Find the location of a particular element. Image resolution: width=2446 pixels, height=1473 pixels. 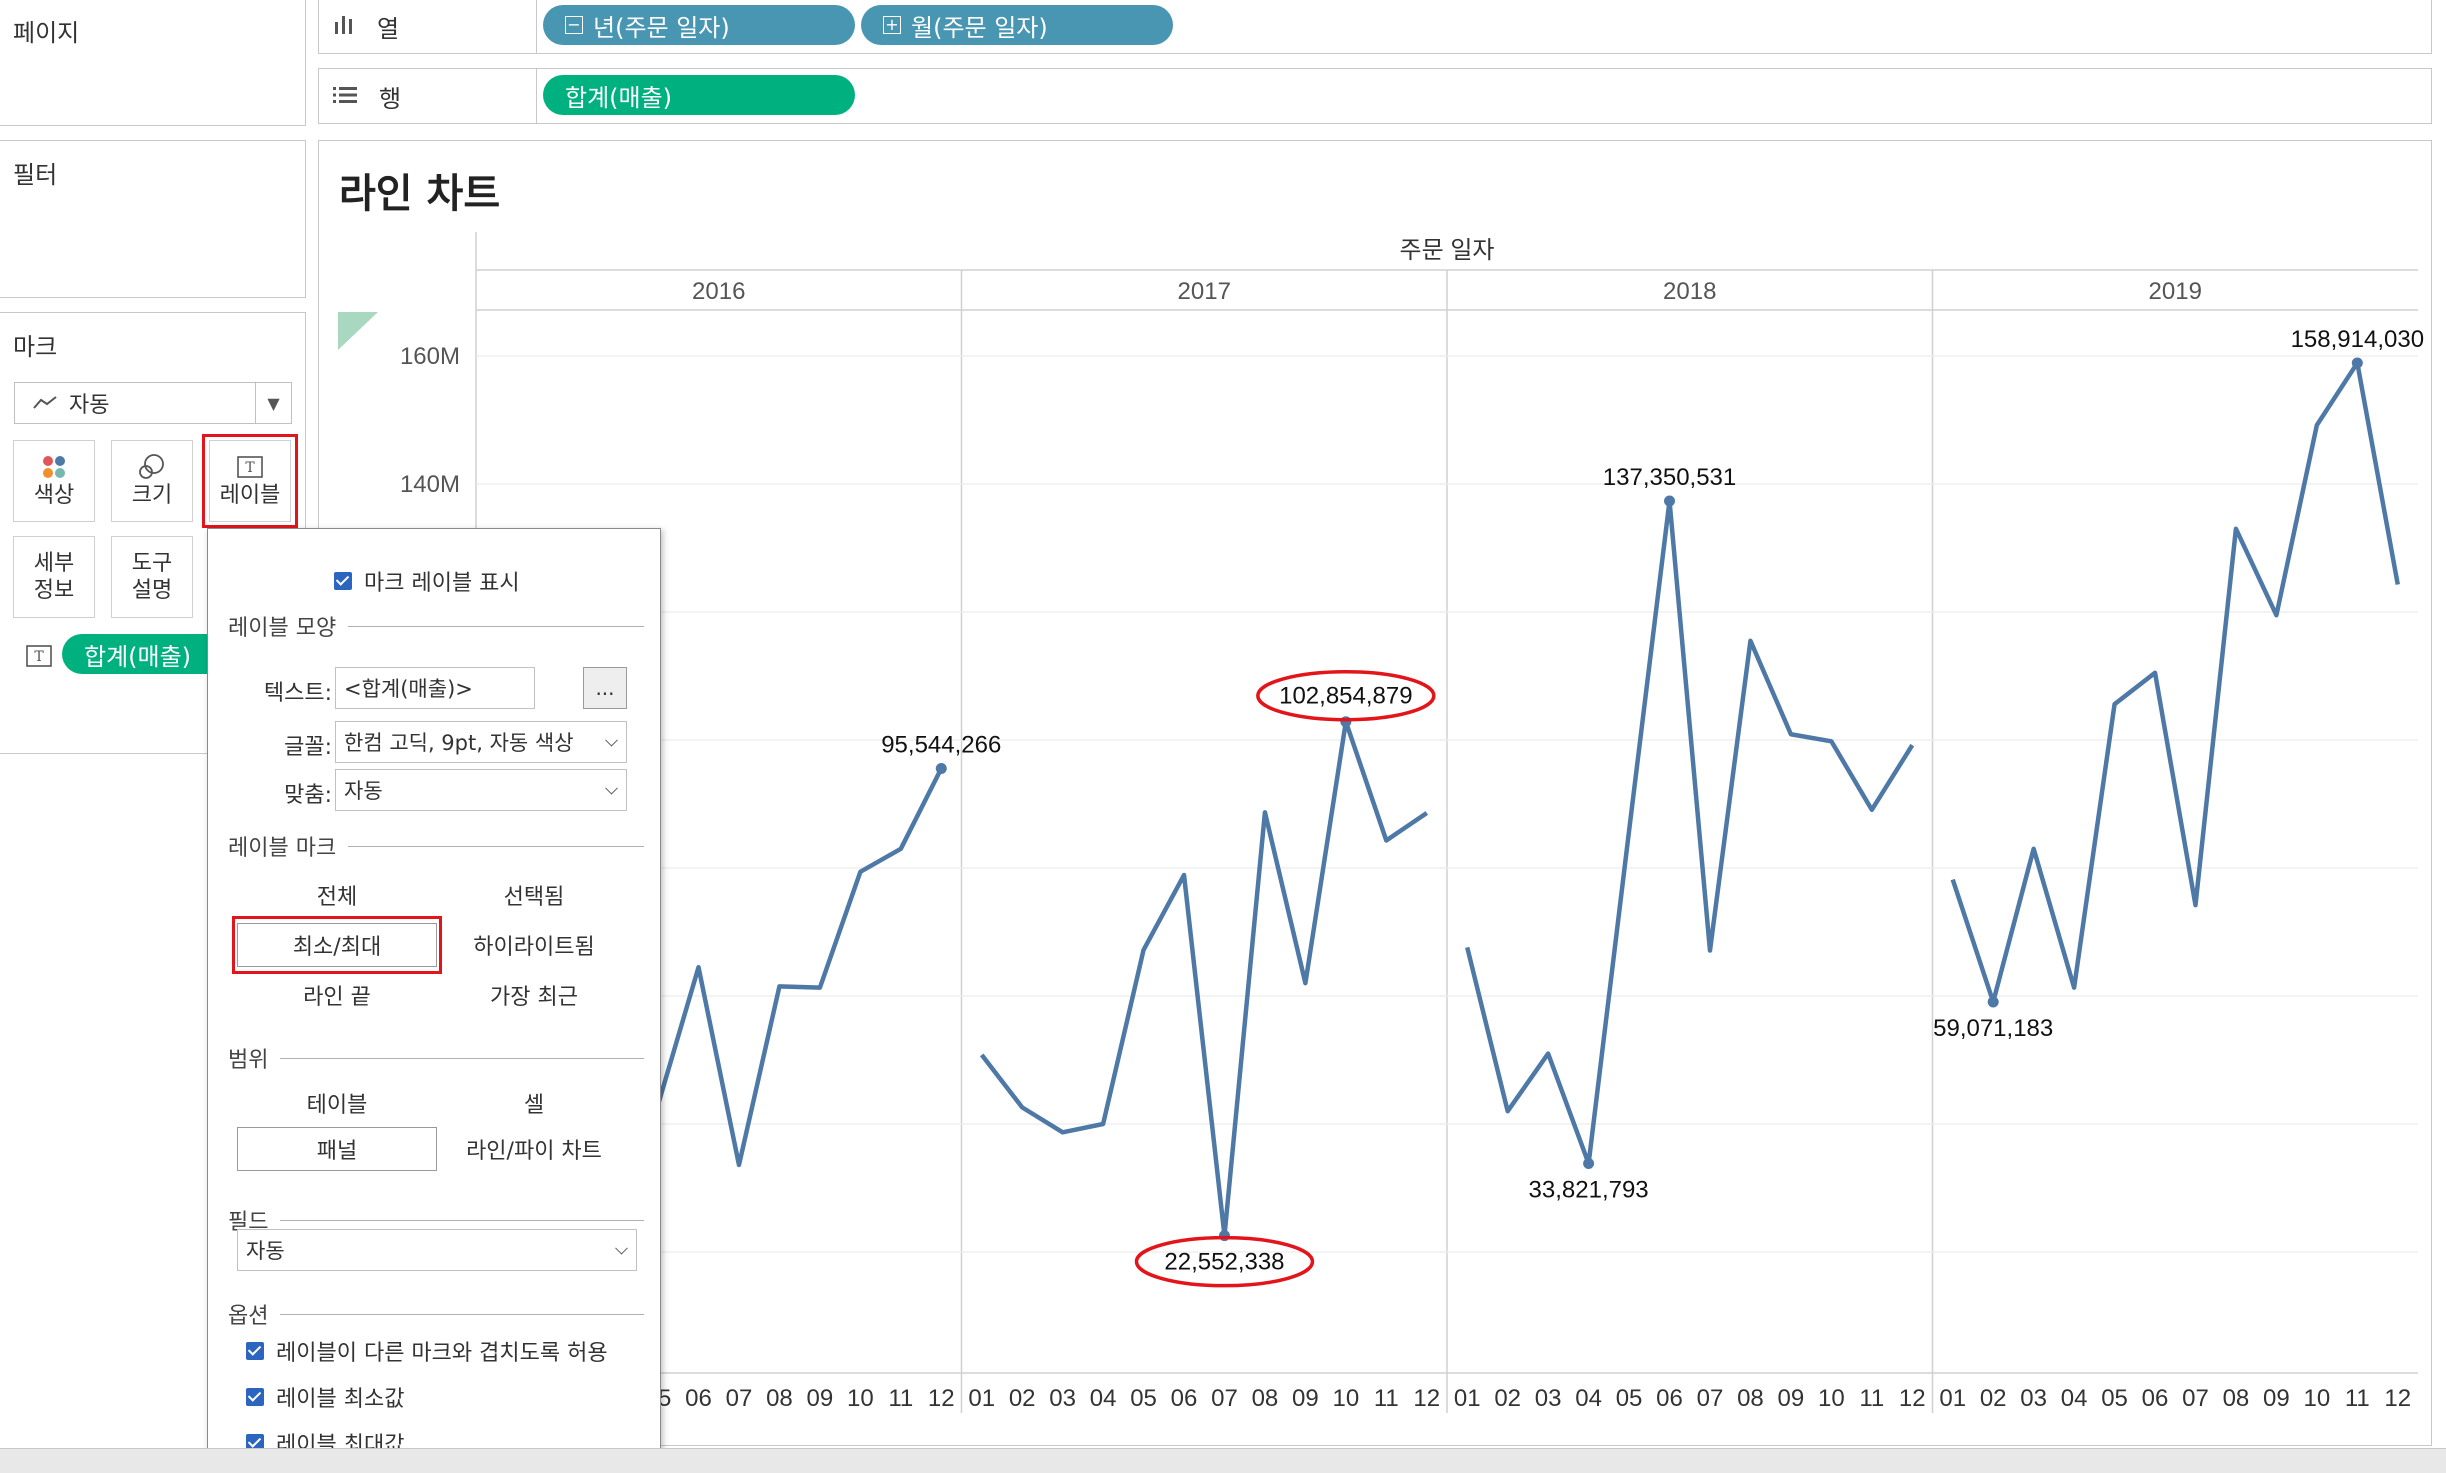

field-dropdown: 자동 is located at coordinates (437, 1250).